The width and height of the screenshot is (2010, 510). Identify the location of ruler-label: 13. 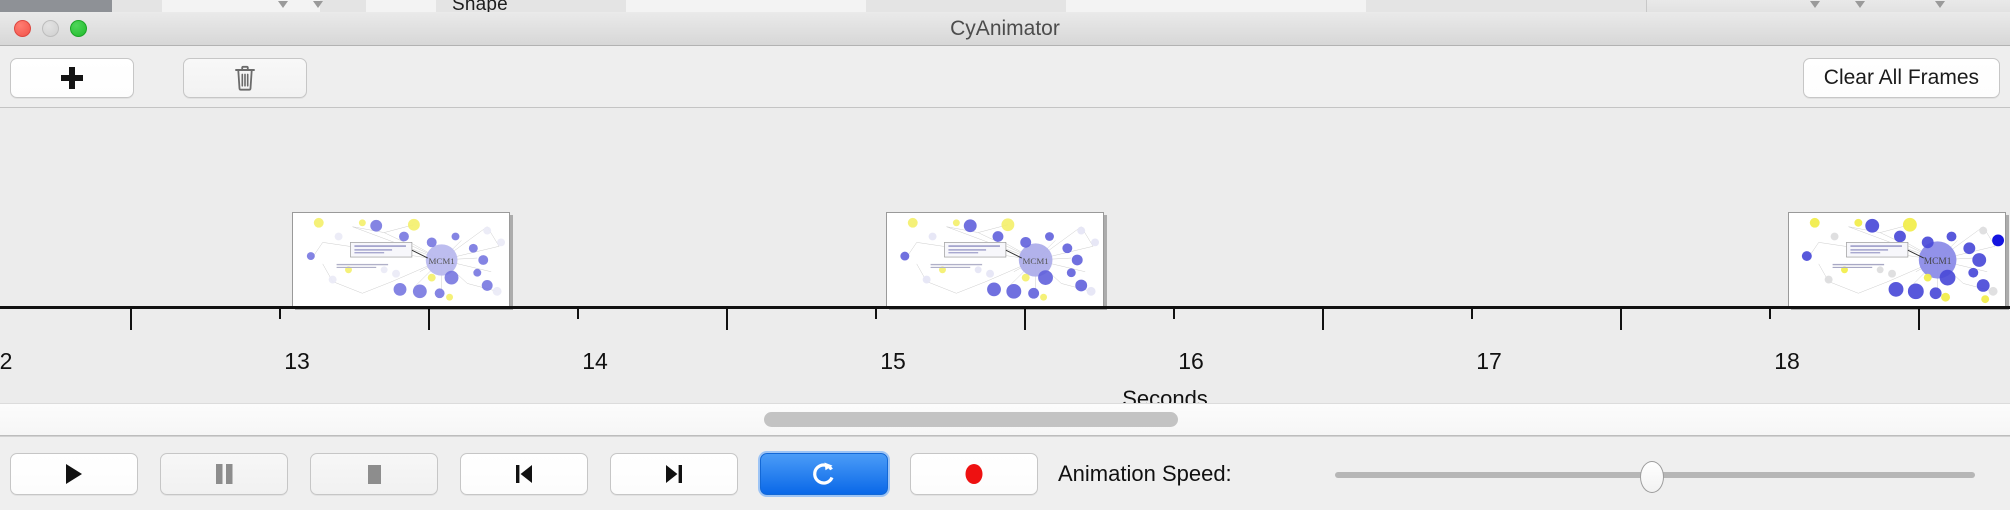
(297, 361).